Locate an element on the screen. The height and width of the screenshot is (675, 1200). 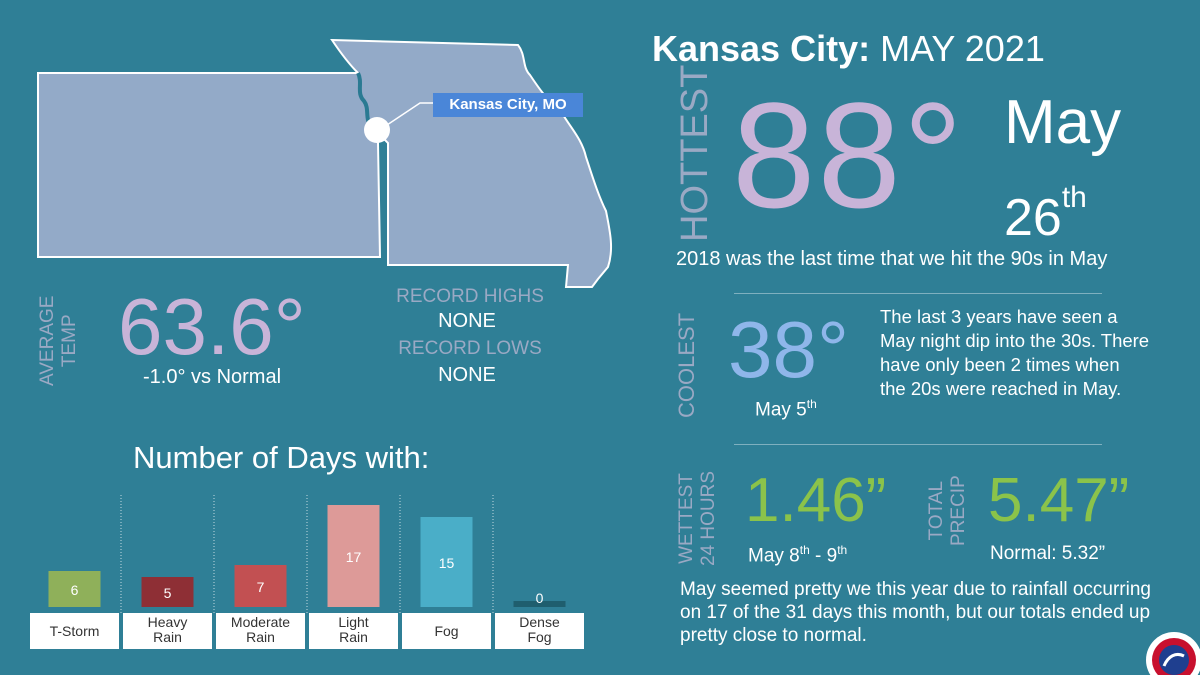
hottest-day-number: 26 is located at coordinates (1033, 218).